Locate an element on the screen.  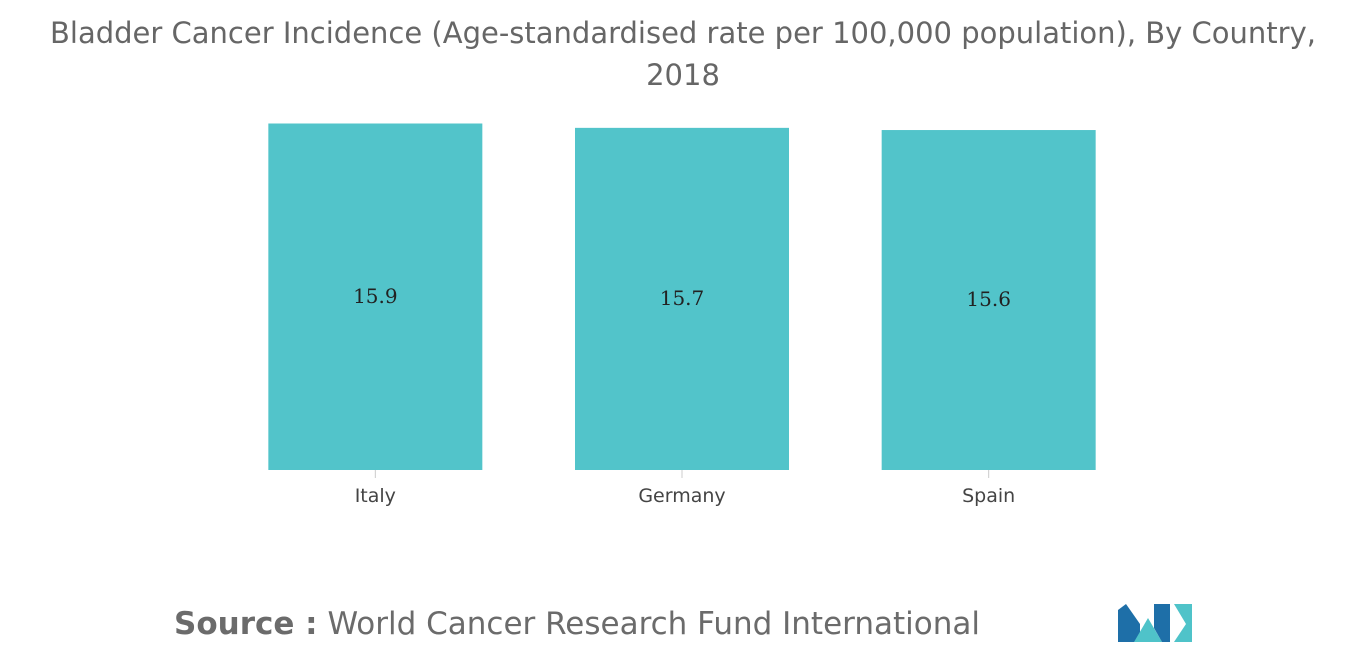
bar-italy is located at coordinates (375, 296).